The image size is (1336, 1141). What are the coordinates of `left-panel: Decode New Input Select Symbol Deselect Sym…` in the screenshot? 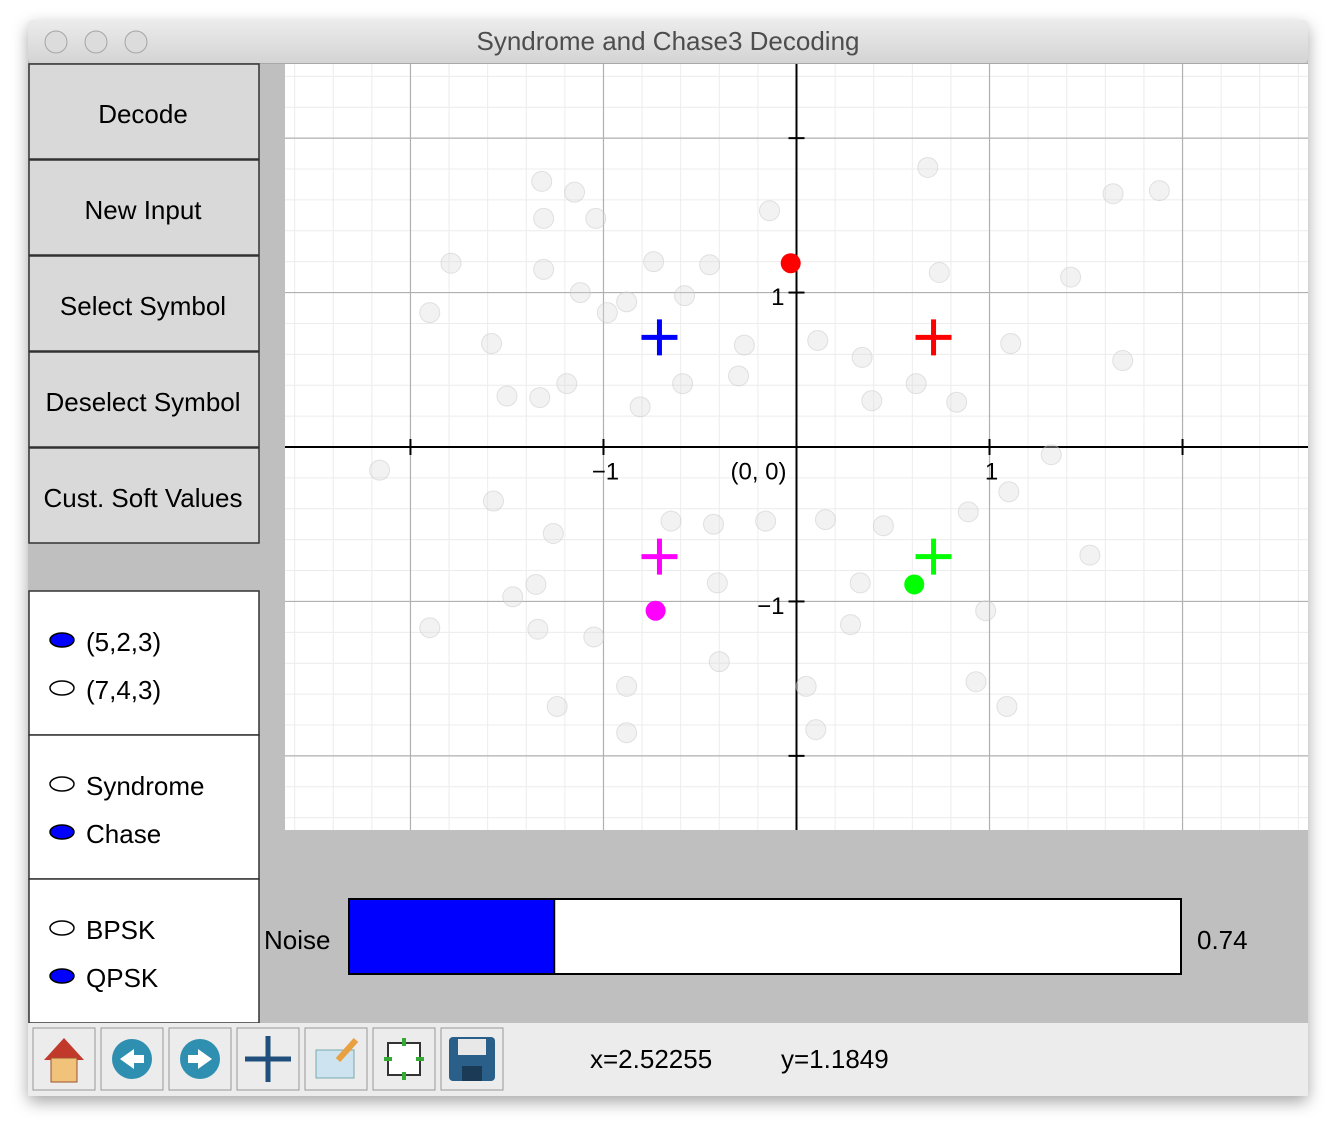 It's located at (144, 543).